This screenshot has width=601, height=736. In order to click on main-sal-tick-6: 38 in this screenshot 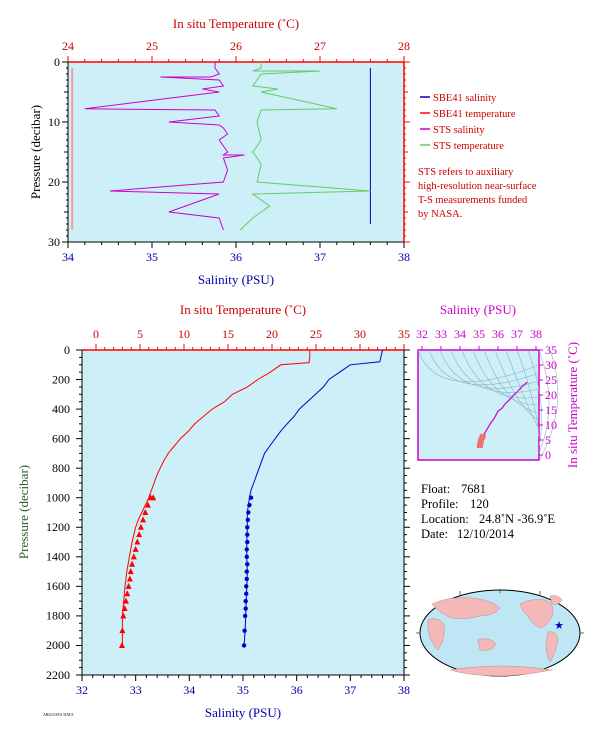, I will do `click(404, 690)`.